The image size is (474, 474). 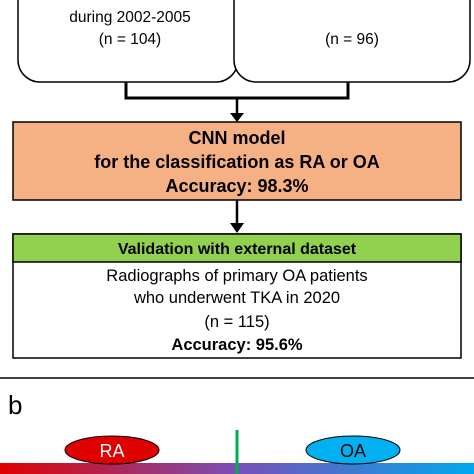 What do you see at coordinates (236, 322) in the screenshot?
I see `validation-count: (n = 115)` at bounding box center [236, 322].